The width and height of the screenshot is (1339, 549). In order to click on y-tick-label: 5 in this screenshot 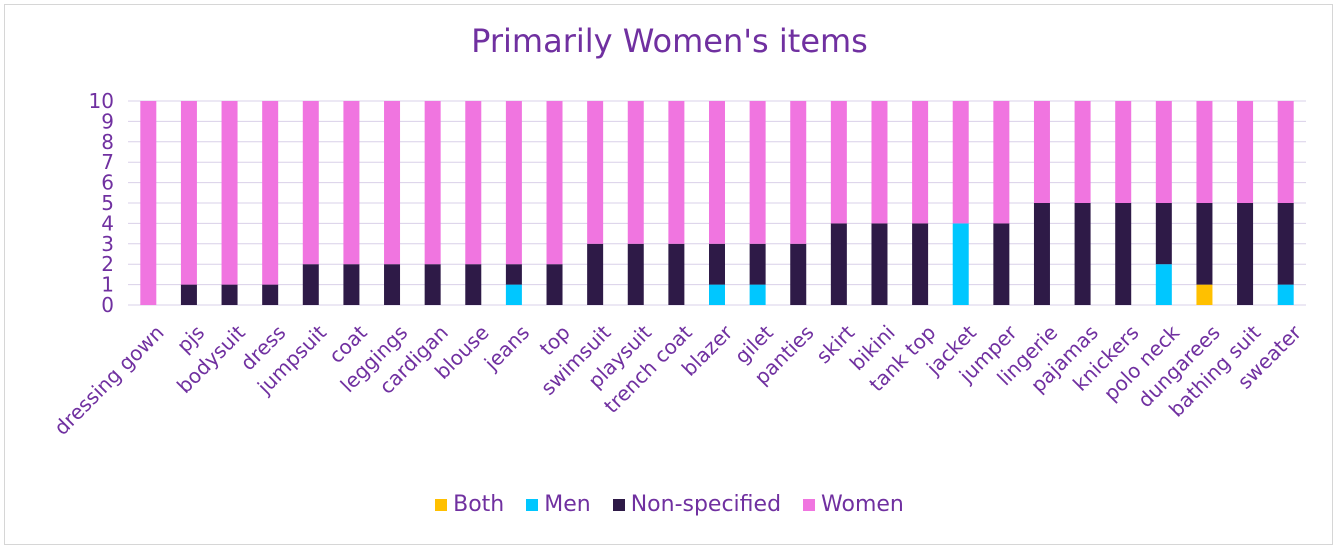, I will do `click(107, 203)`.